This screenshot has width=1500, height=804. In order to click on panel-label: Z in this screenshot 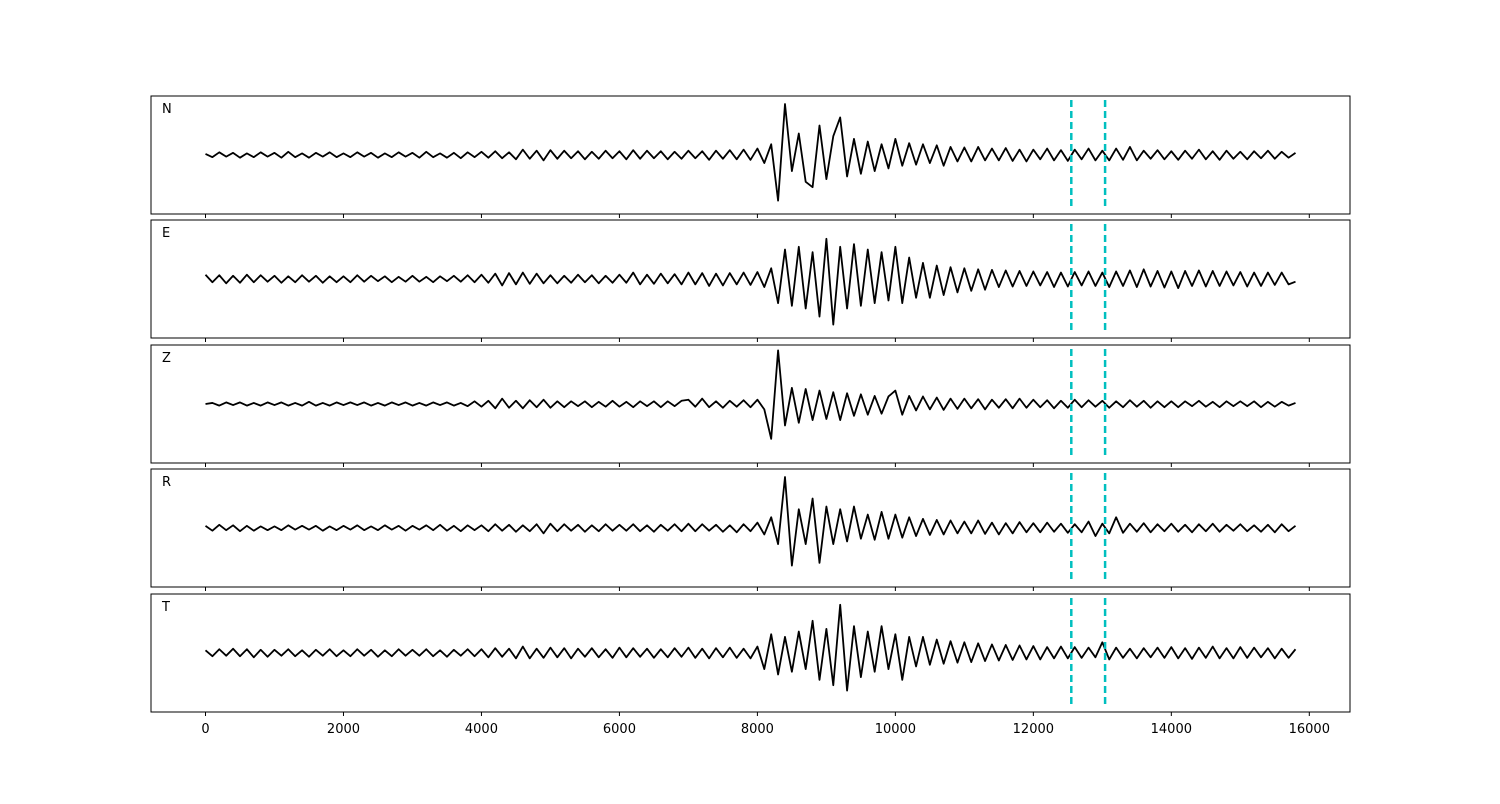, I will do `click(166, 358)`.